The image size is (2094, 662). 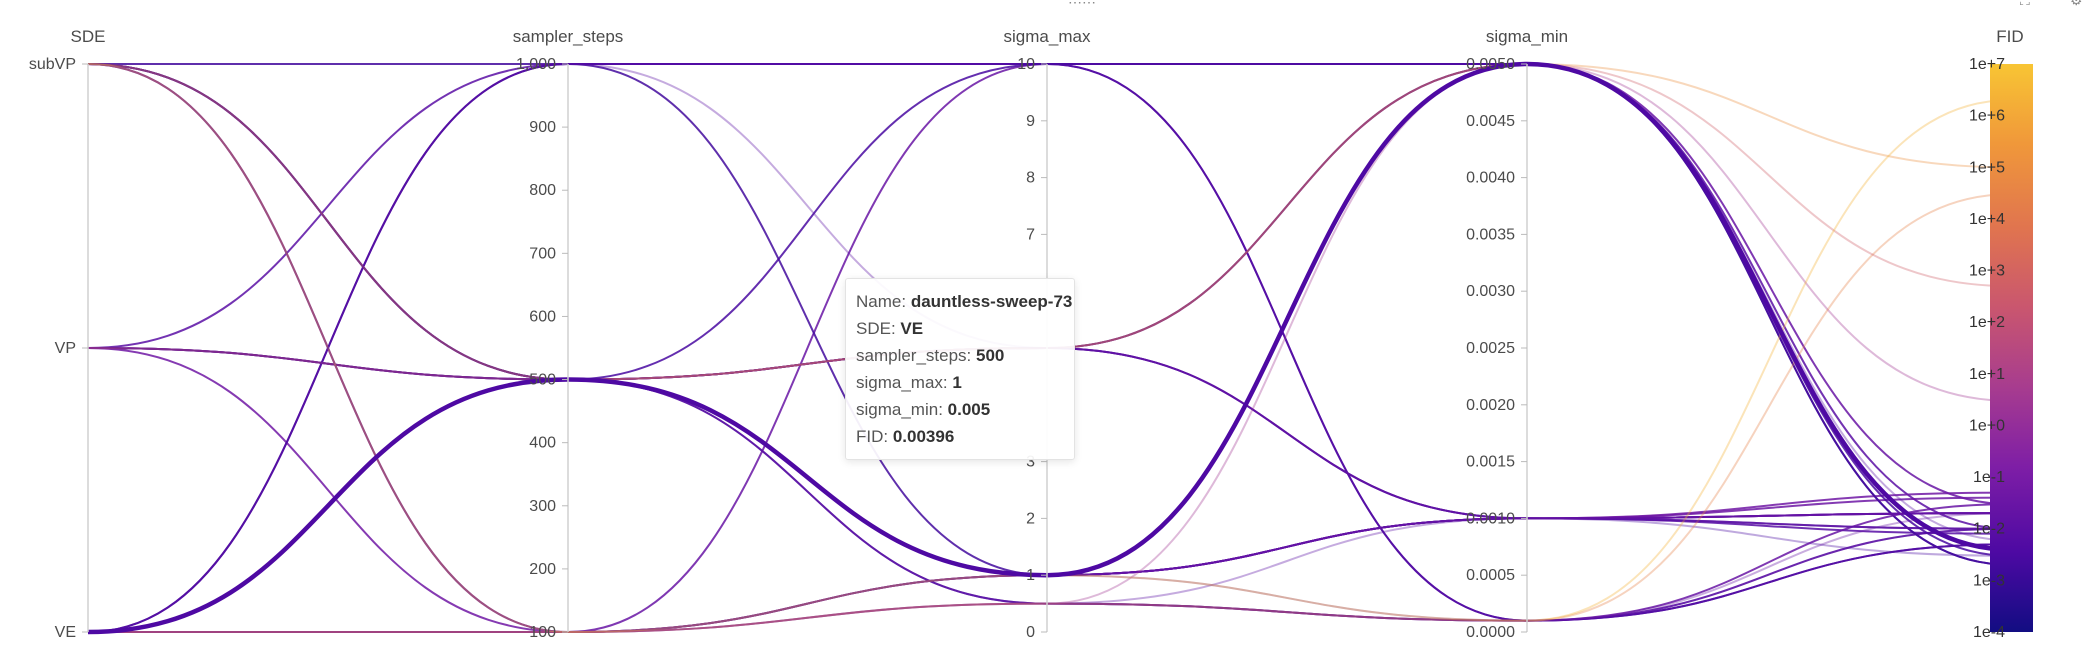 I want to click on tick-label: 0.0020, so click(x=1490, y=405).